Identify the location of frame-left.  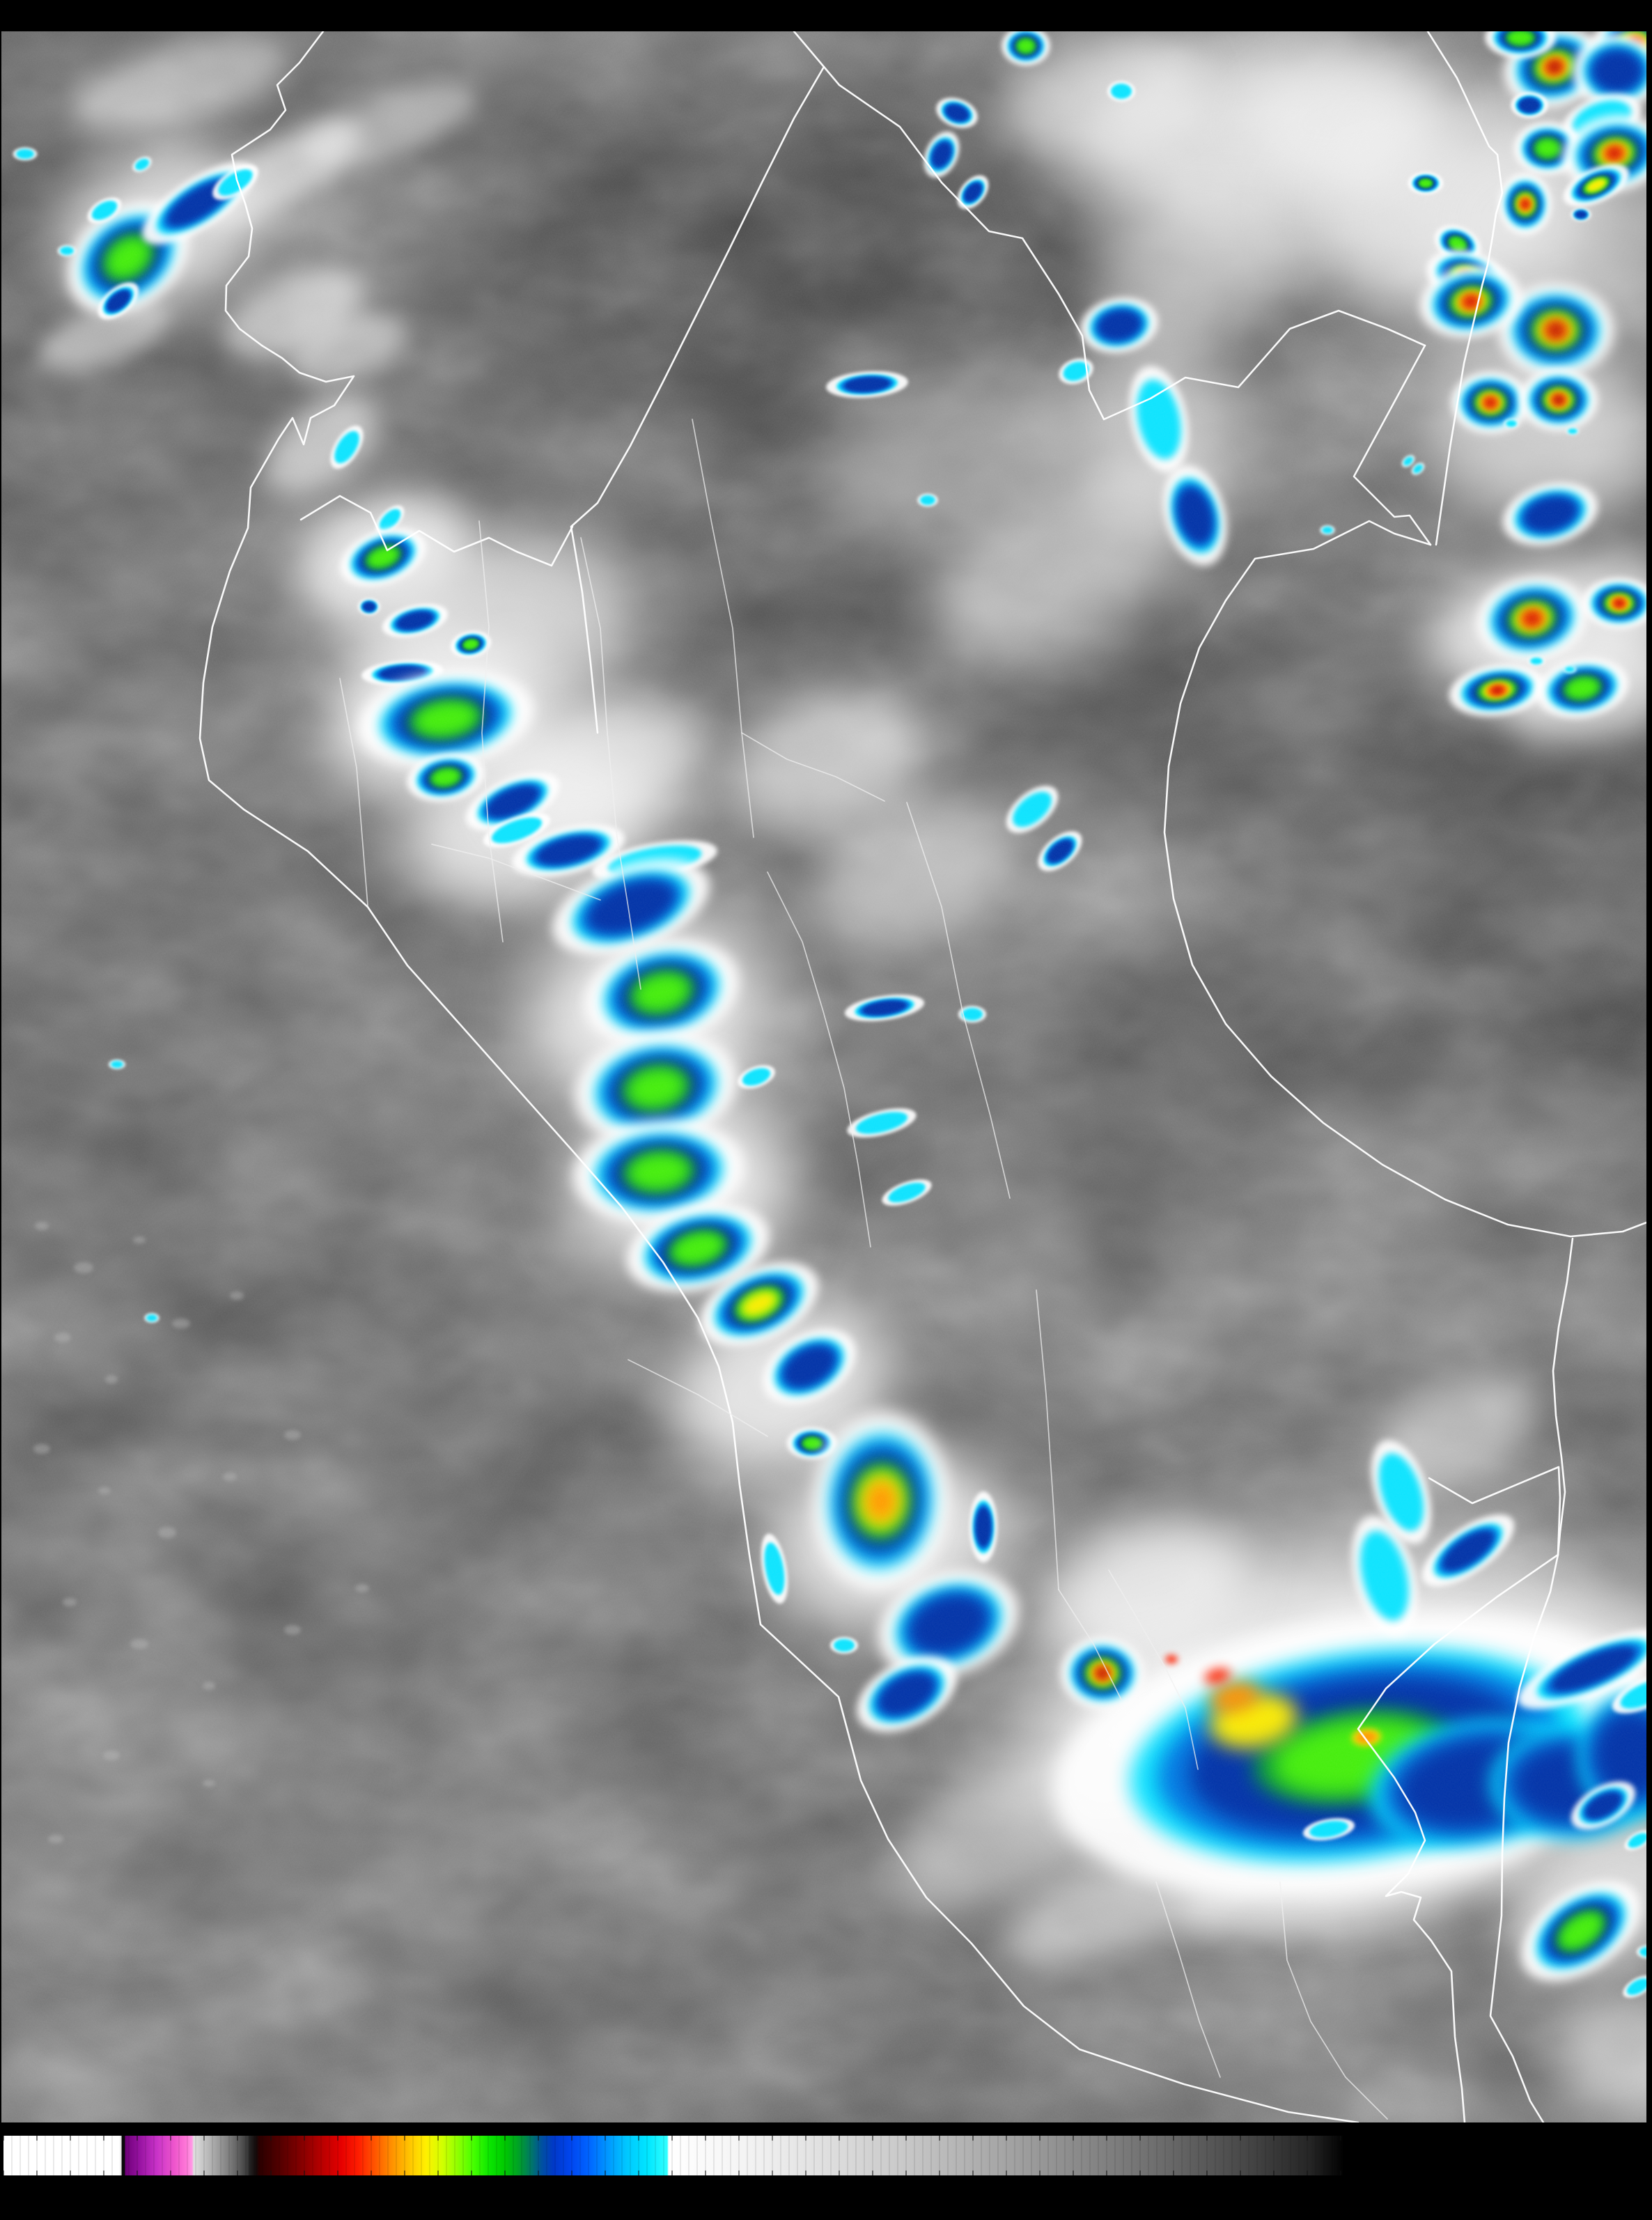
(0, 1110).